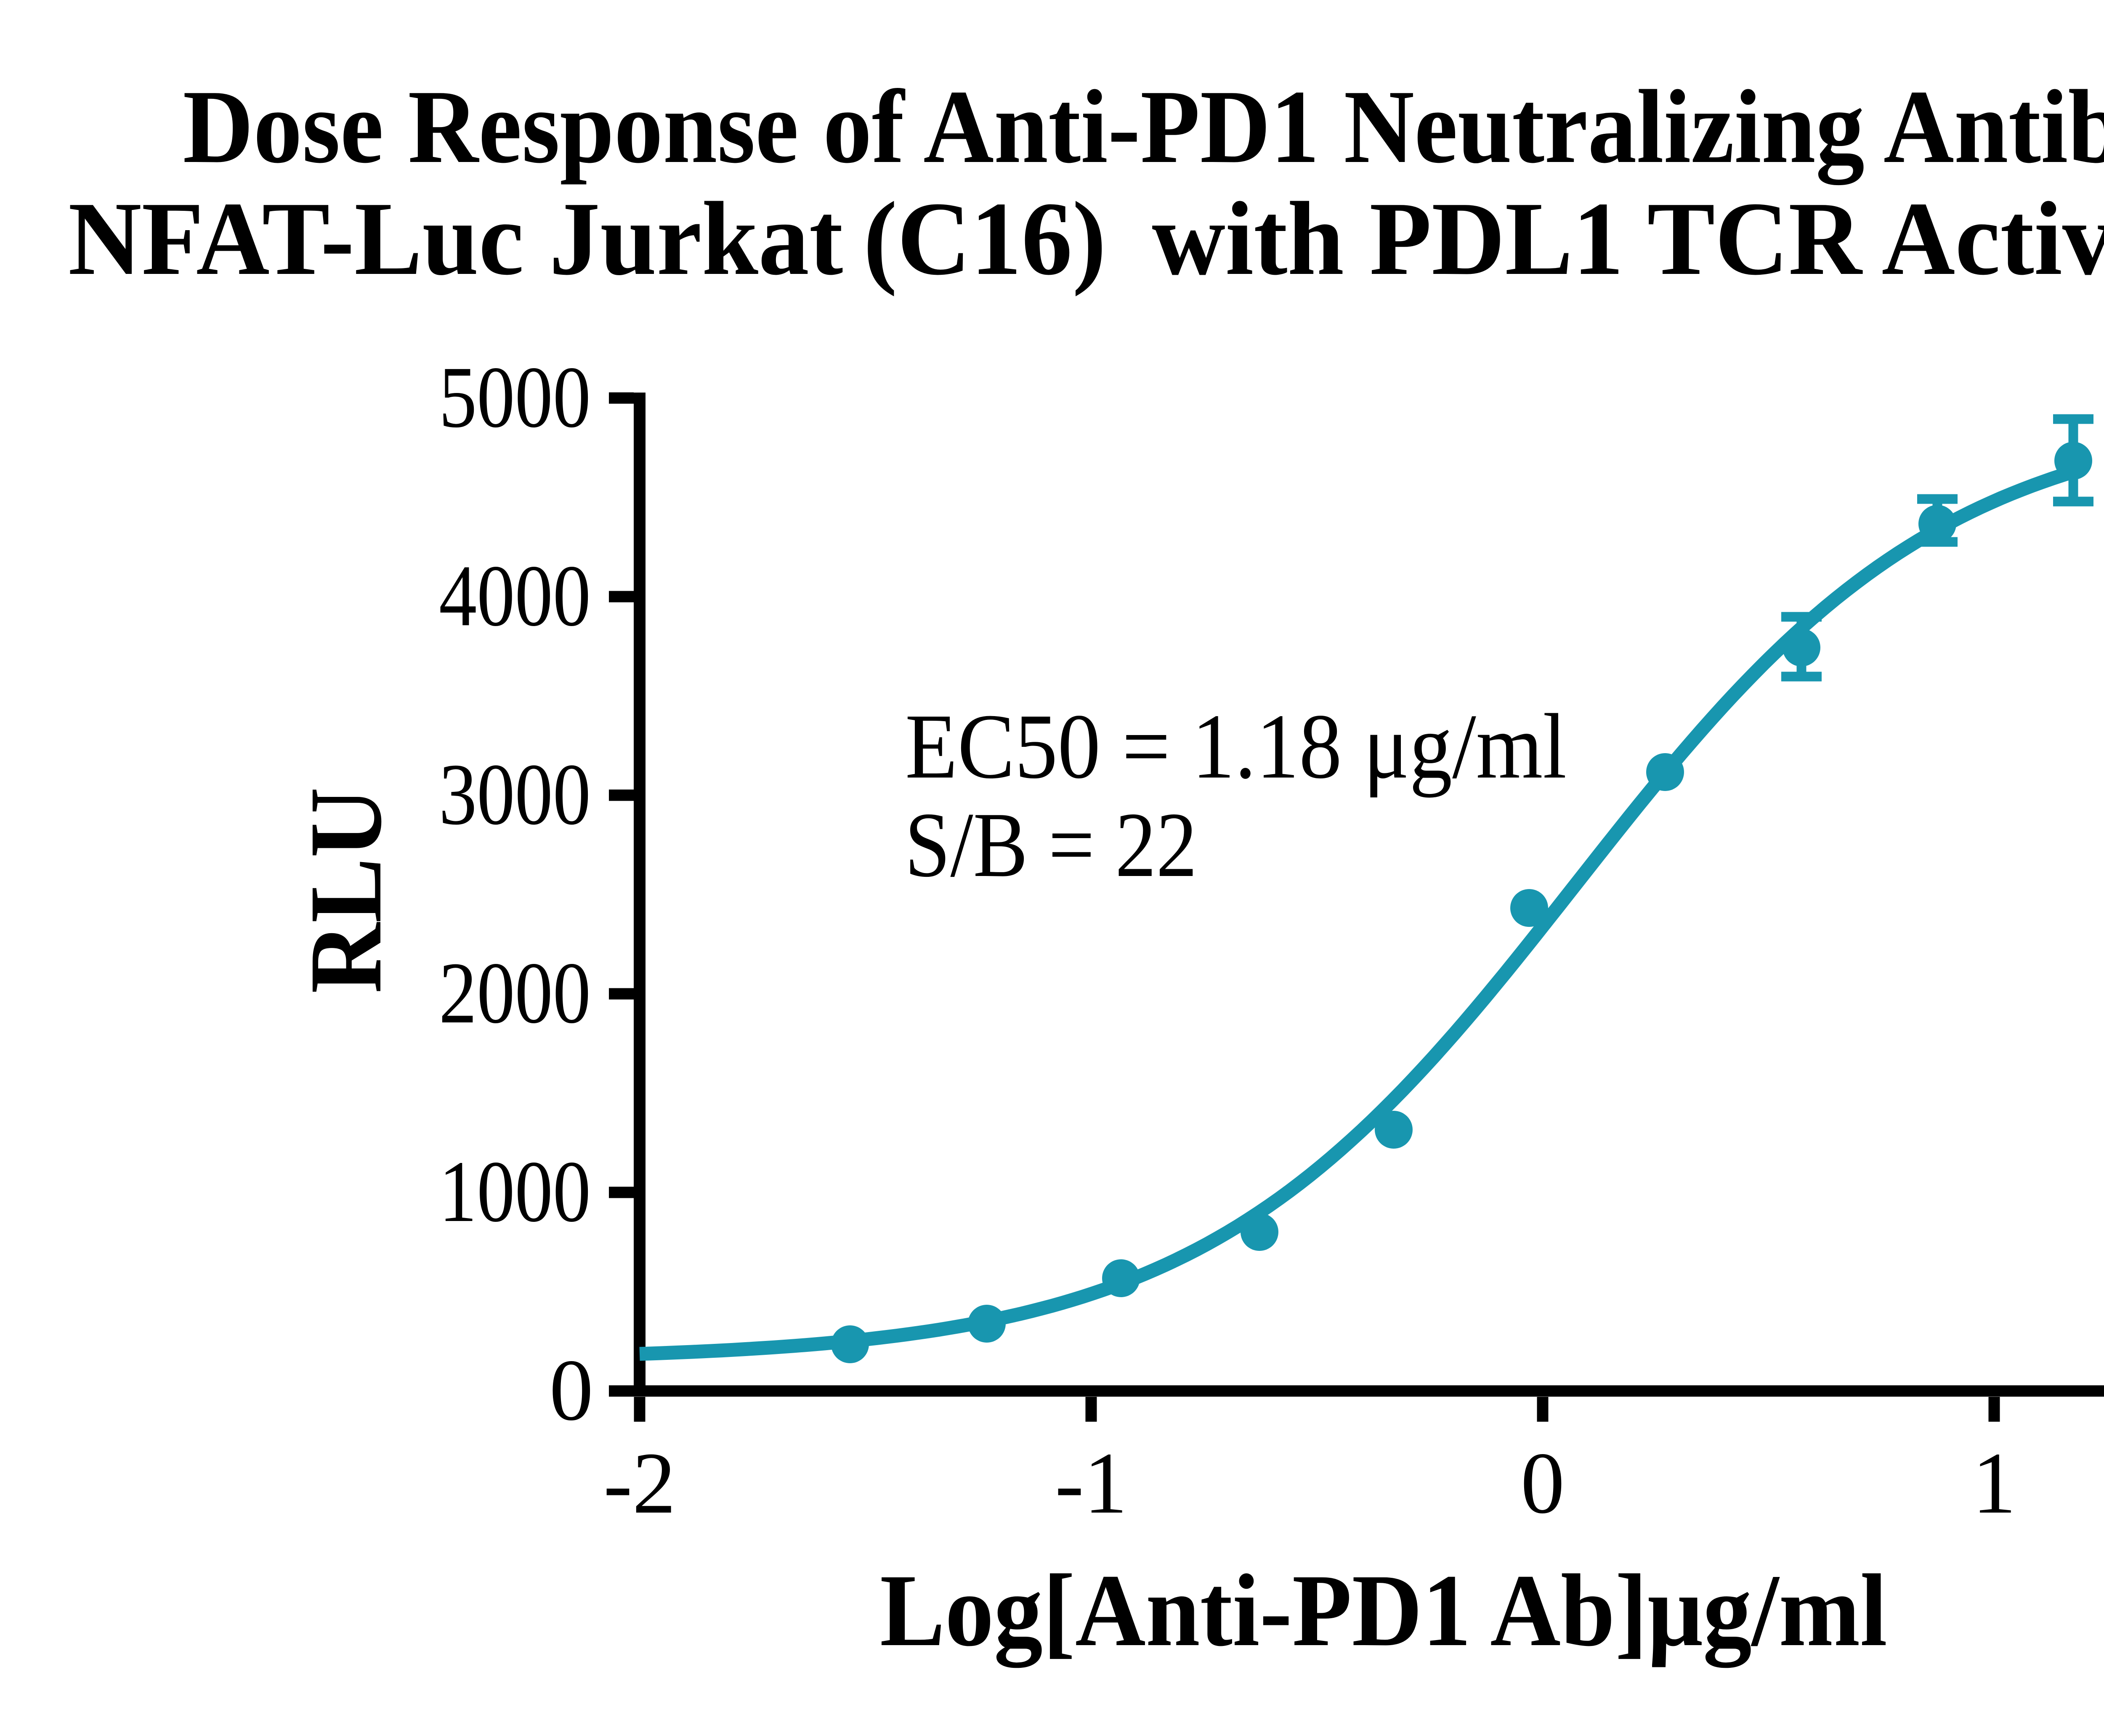 Image resolution: width=2104 pixels, height=1736 pixels. What do you see at coordinates (515, 596) in the screenshot?
I see `svg-text: 4000` at bounding box center [515, 596].